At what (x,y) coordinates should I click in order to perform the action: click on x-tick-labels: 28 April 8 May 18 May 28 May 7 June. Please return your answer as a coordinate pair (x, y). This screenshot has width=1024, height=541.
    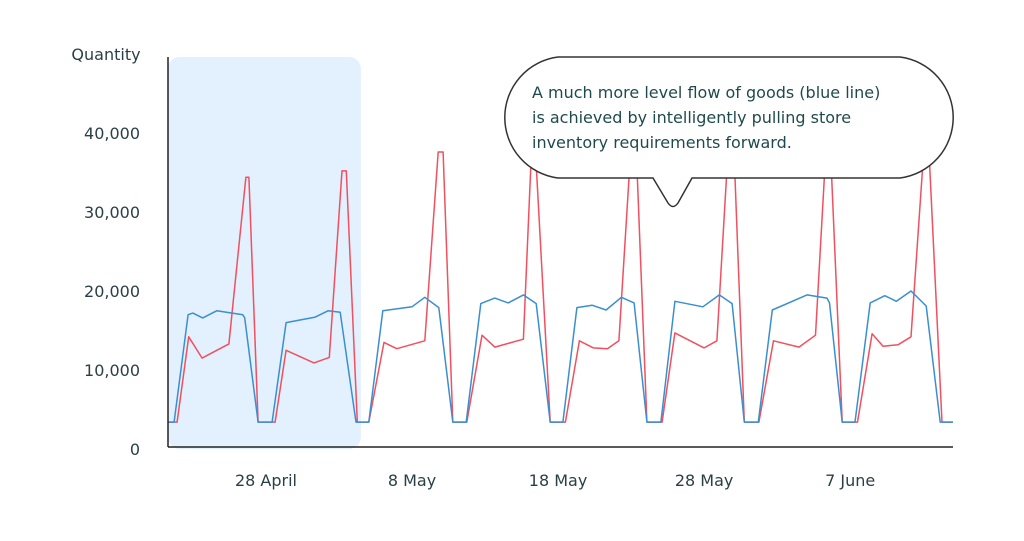
    Looking at the image, I should click on (555, 480).